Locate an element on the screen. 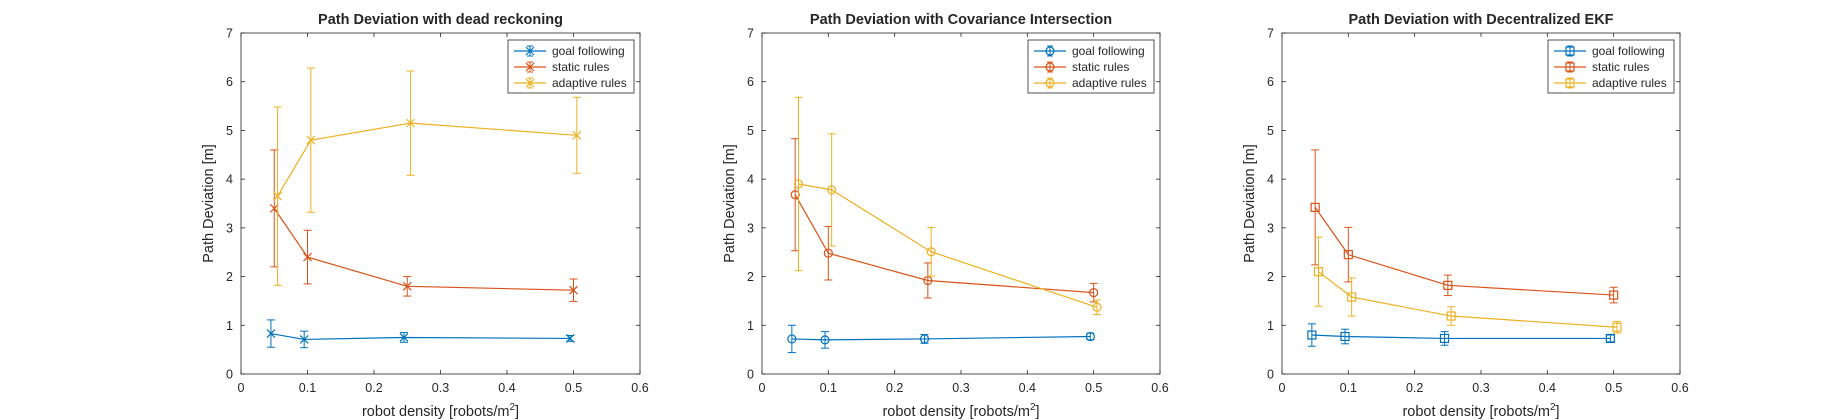 The width and height of the screenshot is (1848, 420). chart-title: Path Deviation with Decentralized EKF is located at coordinates (1480, 20).